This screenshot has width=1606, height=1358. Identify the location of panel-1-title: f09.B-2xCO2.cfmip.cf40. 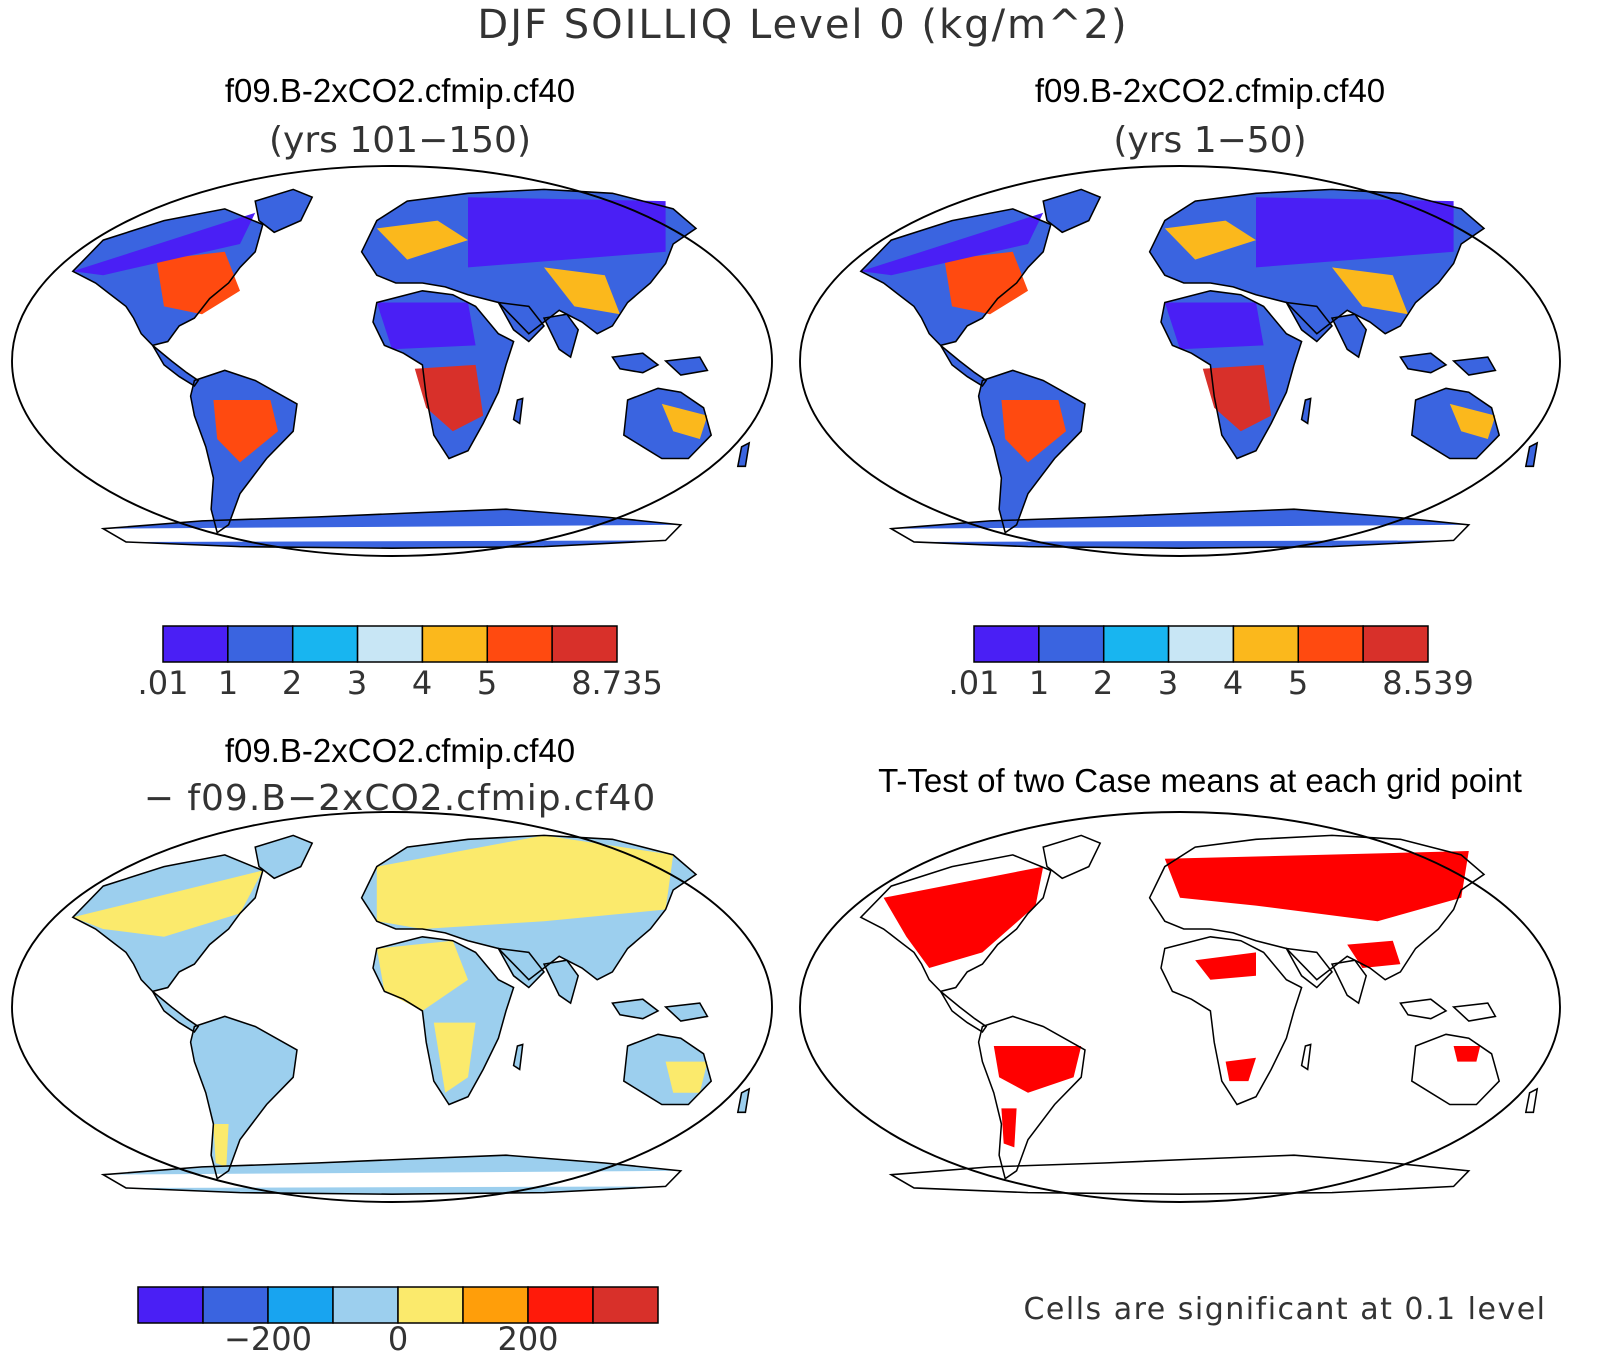
(400, 90).